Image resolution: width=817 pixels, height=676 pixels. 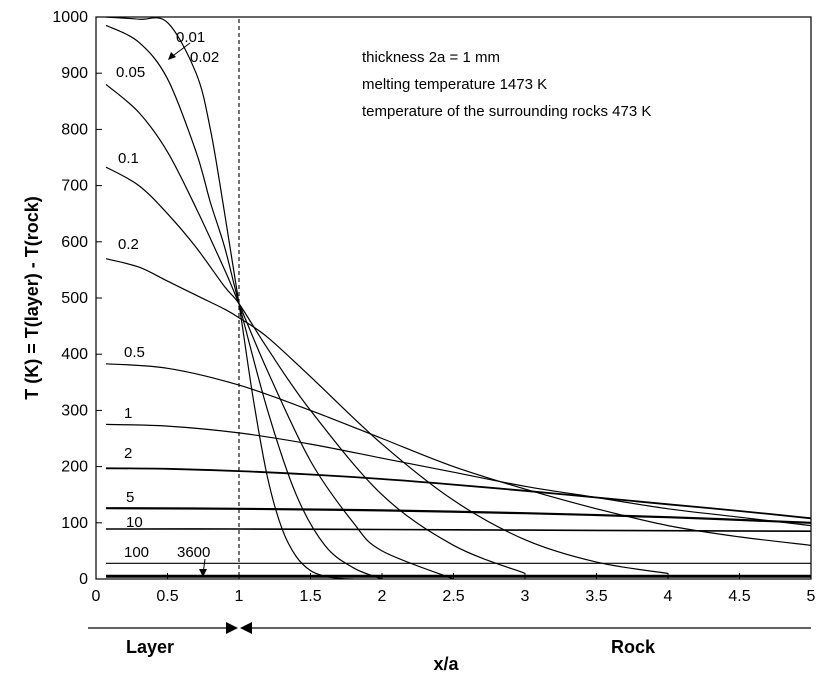 I want to click on layer-region-label: Layer, so click(x=150, y=647).